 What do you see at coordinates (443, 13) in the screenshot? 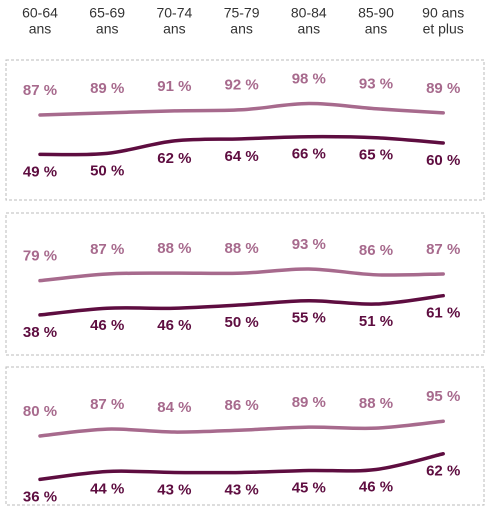
I see `category-label: 90 ans` at bounding box center [443, 13].